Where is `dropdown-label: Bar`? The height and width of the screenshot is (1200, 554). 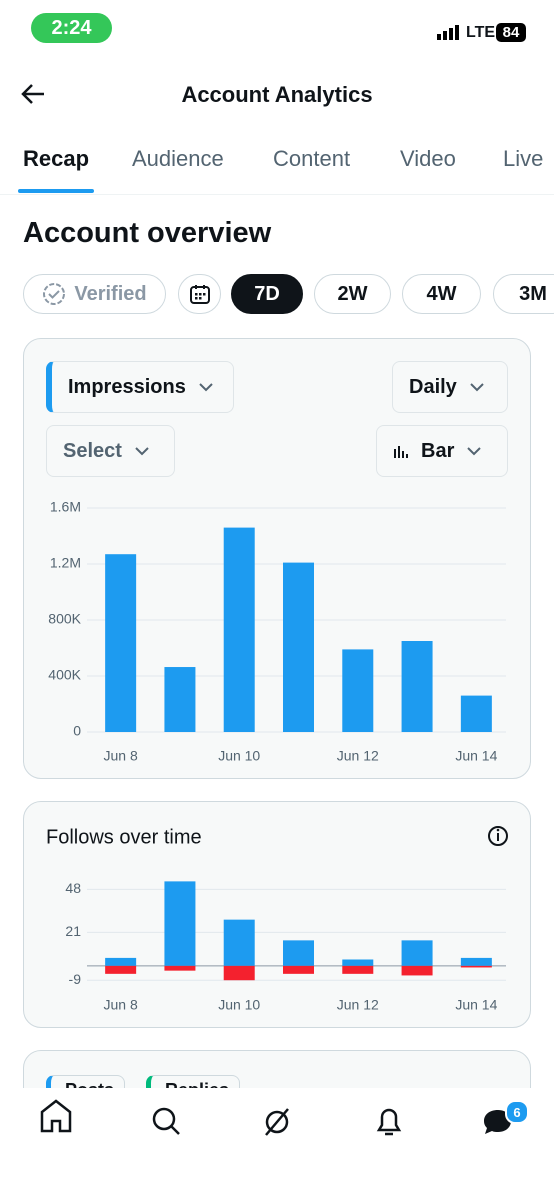
dropdown-label: Bar is located at coordinates (438, 450).